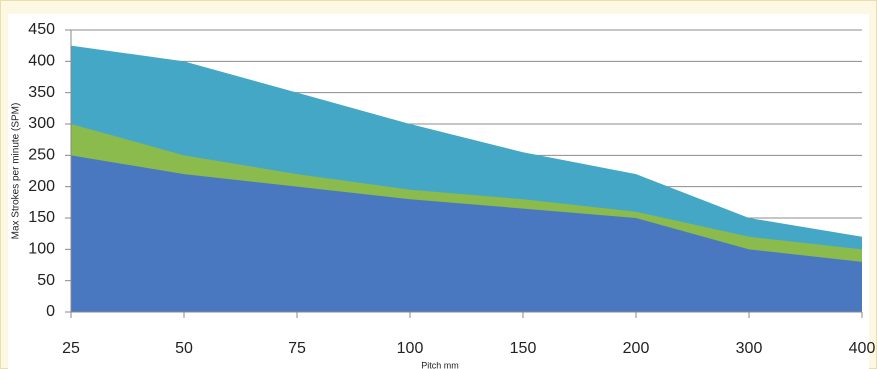  What do you see at coordinates (862, 348) in the screenshot?
I see `x-tick-label: 400` at bounding box center [862, 348].